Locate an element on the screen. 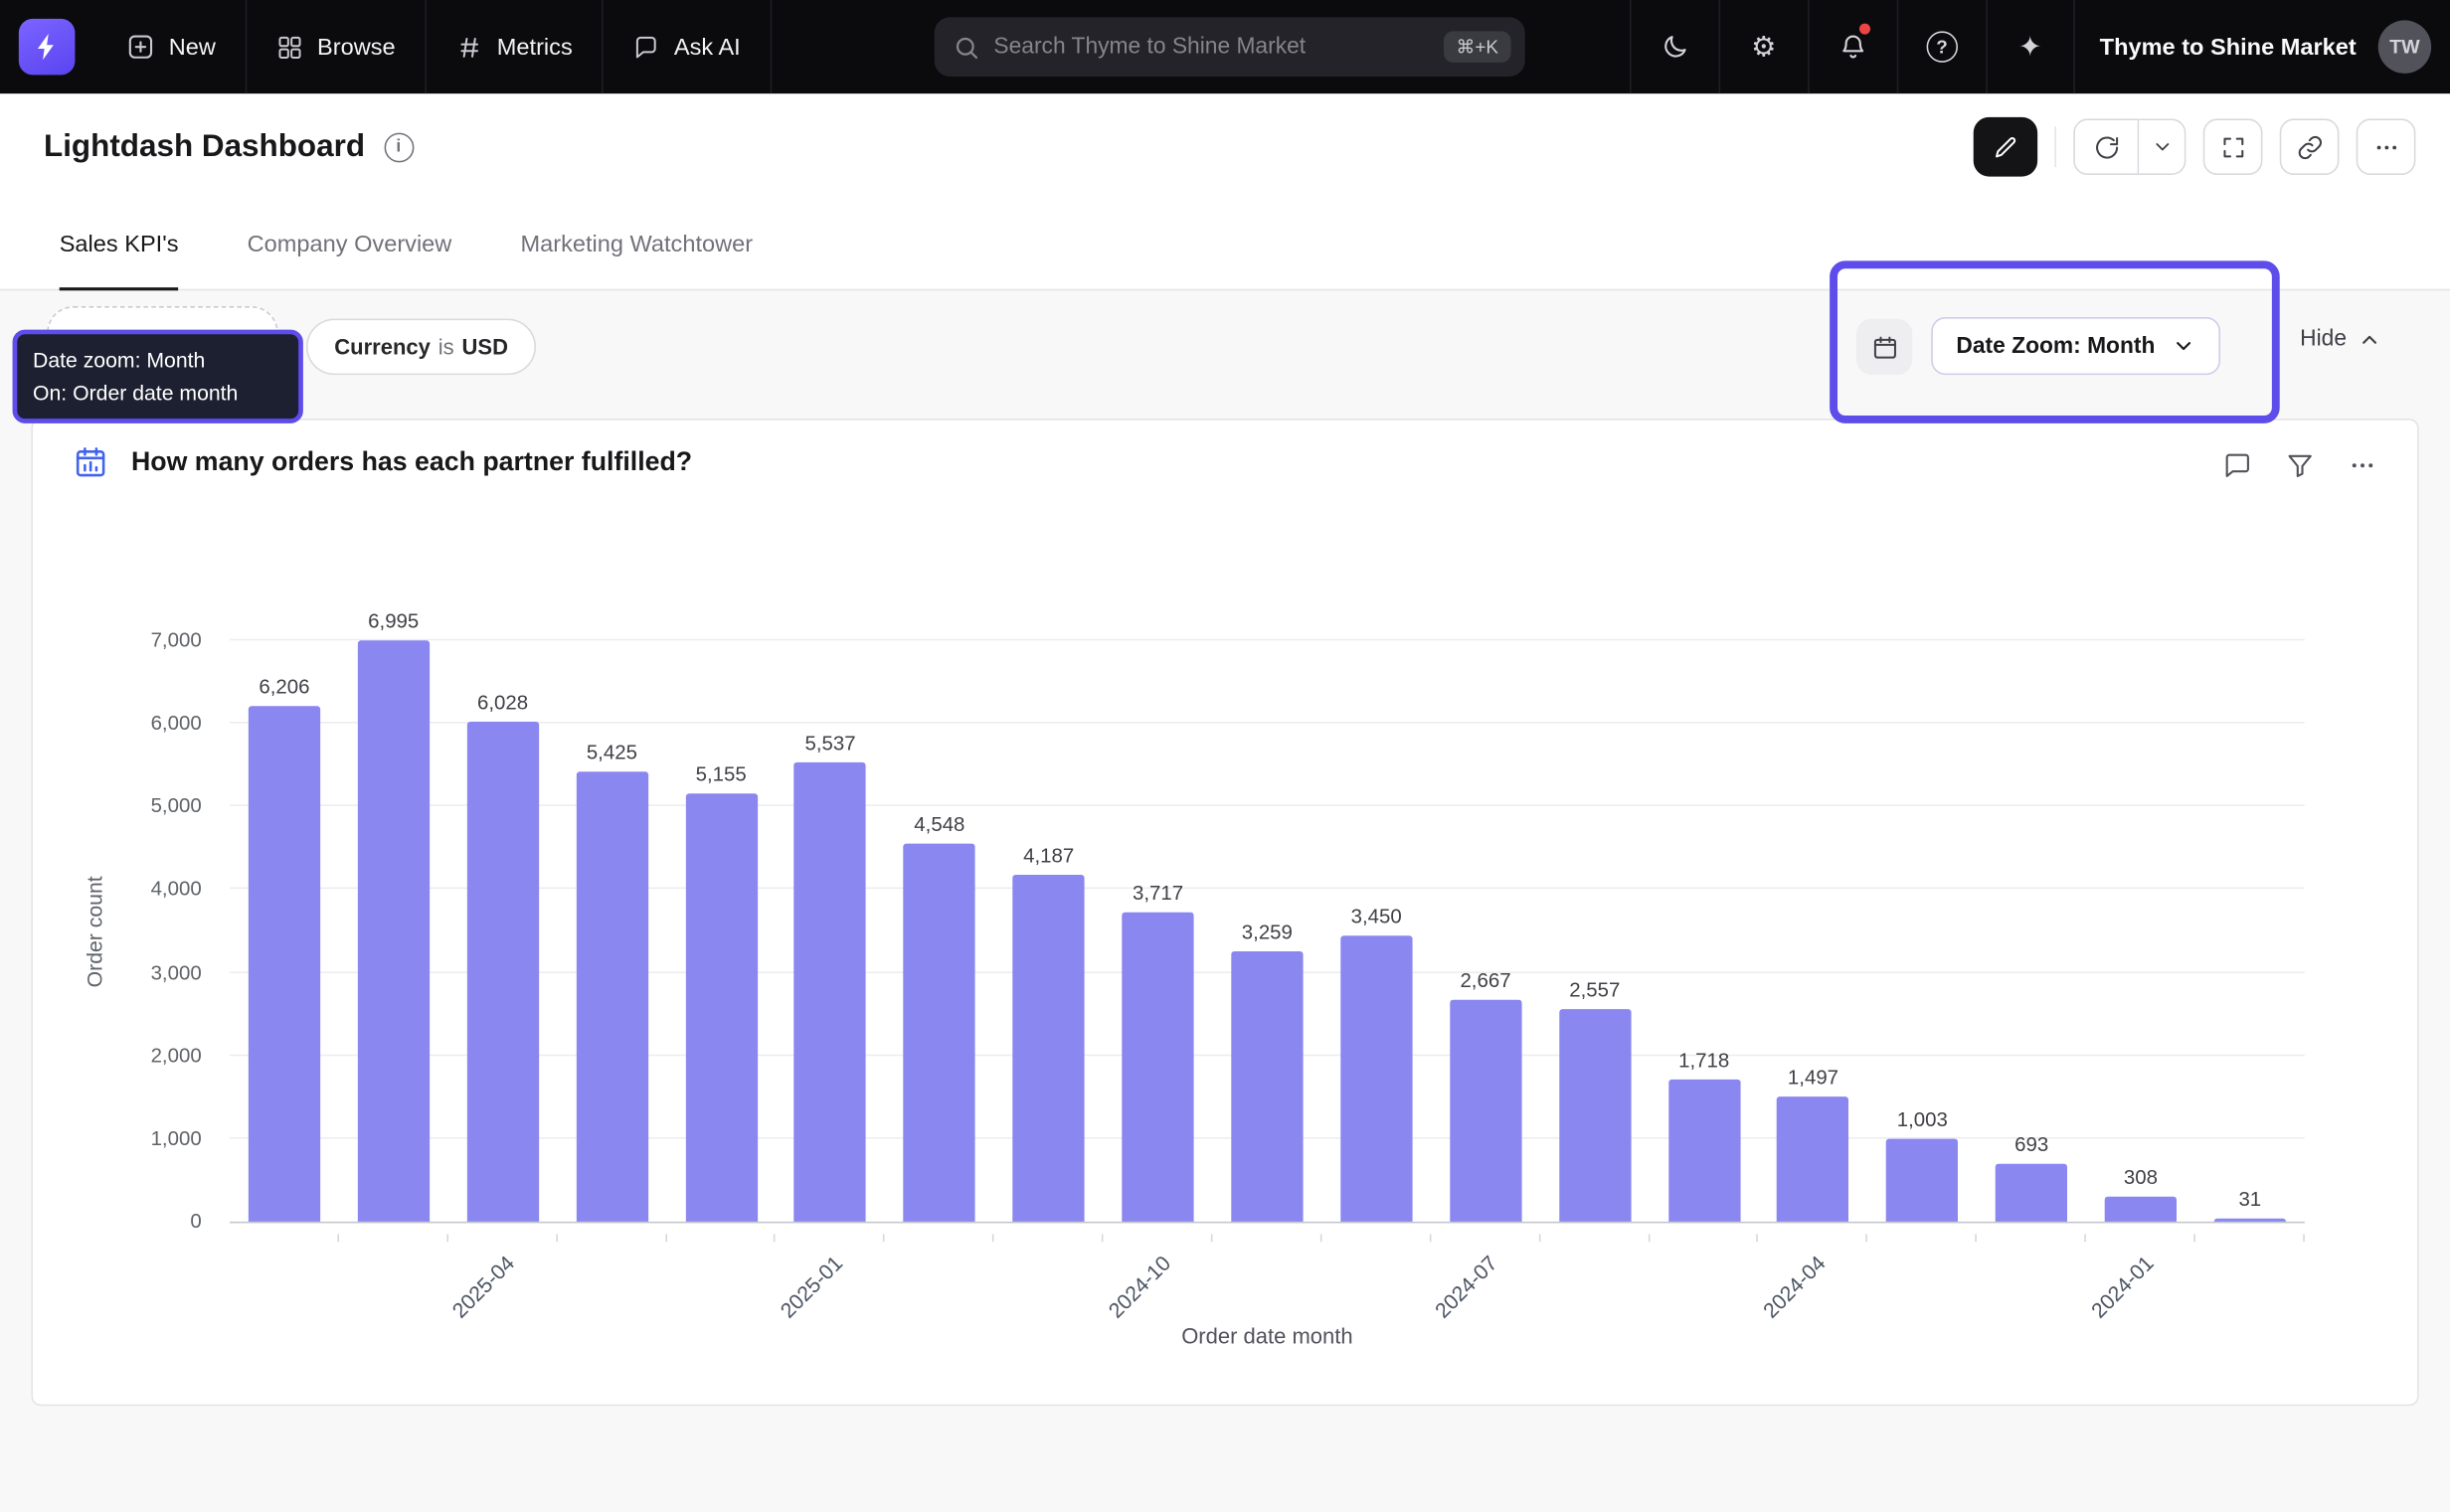 The width and height of the screenshot is (2450, 1512). help-button: ? is located at coordinates (1941, 47).